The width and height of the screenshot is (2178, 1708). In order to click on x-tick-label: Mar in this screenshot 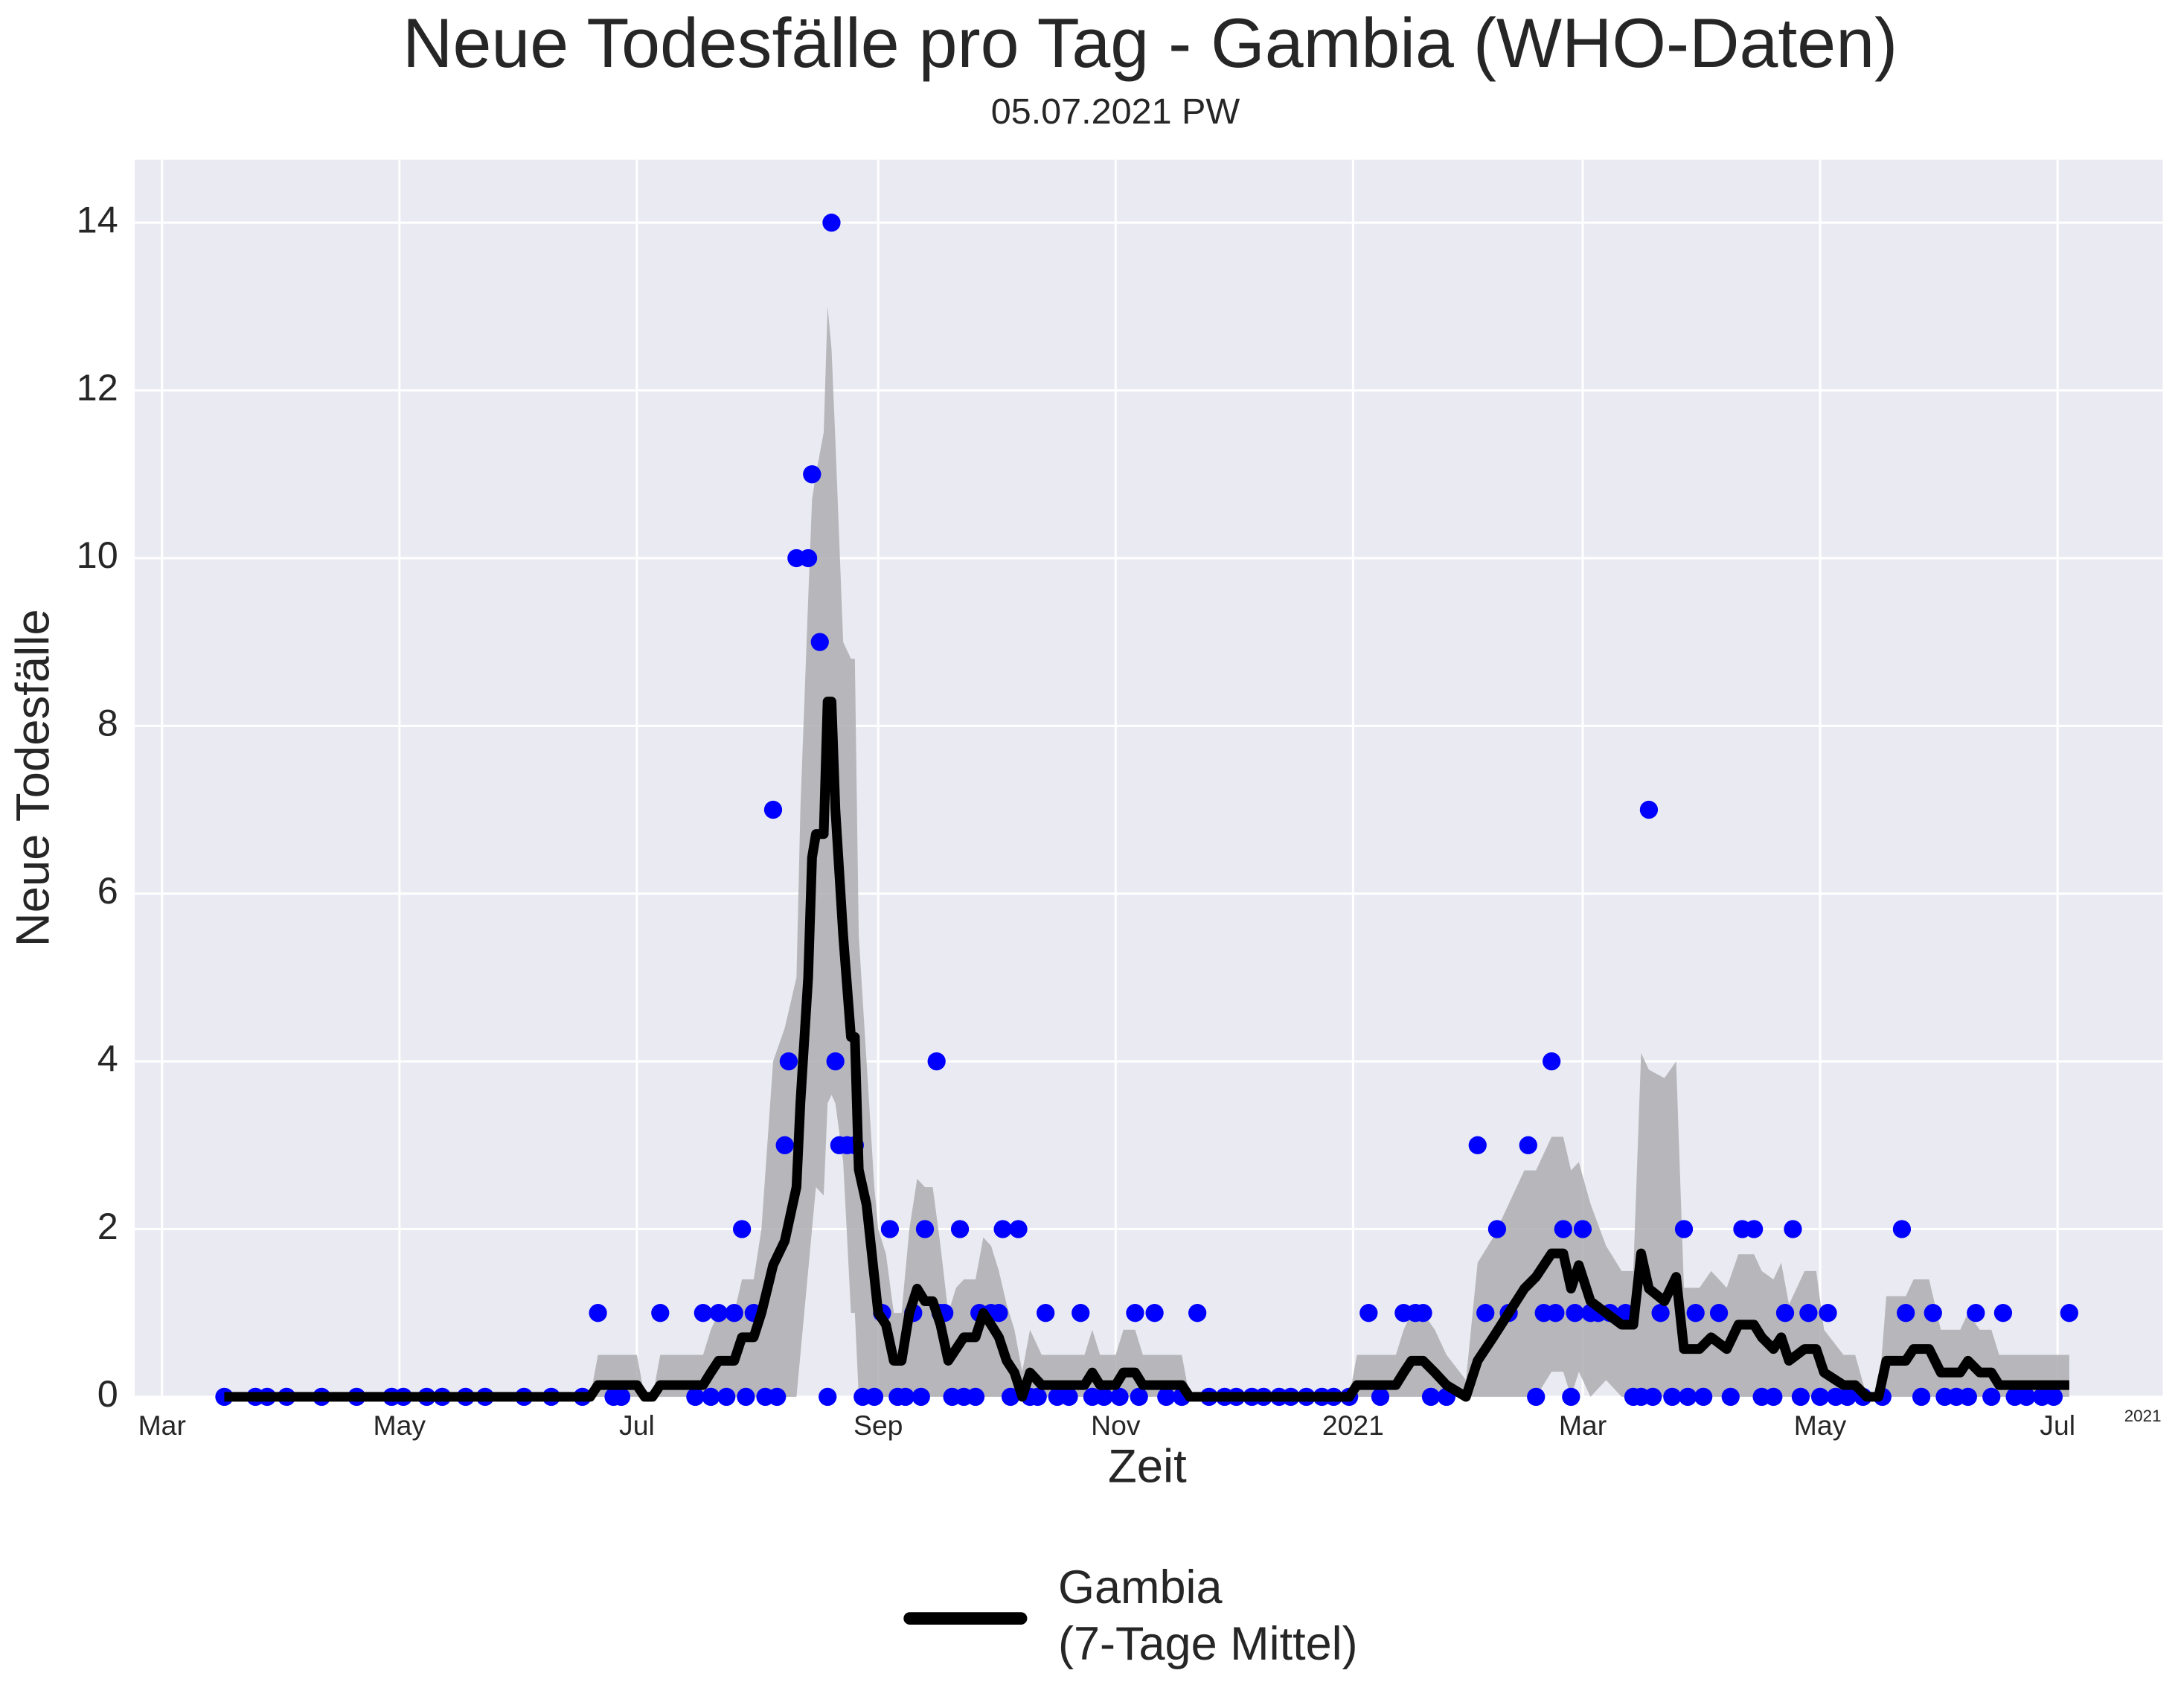, I will do `click(162, 1425)`.